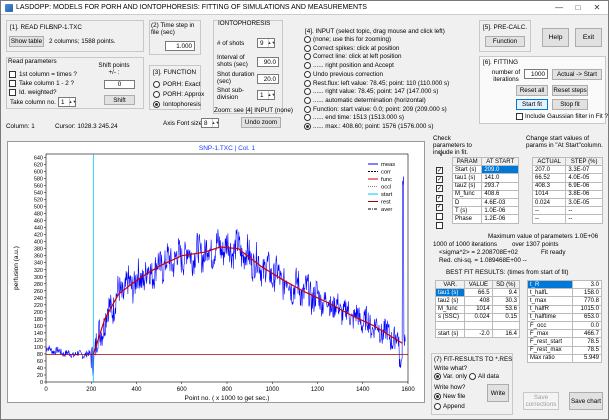 This screenshot has height=420, width=609. I want to click on include-gaussian-checkbox, so click(519, 116).